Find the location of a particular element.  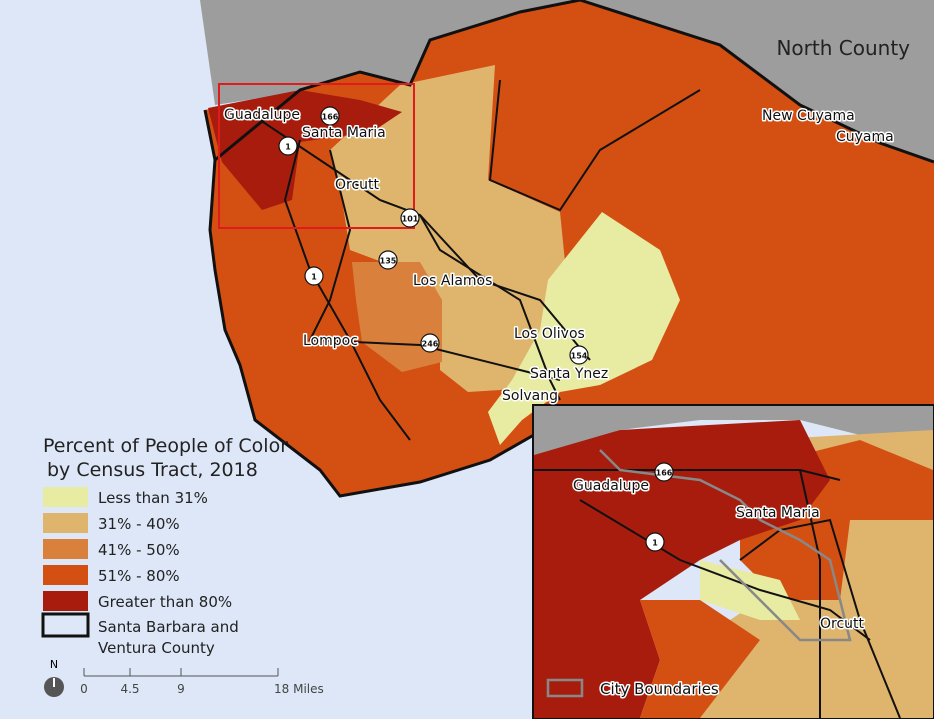

inset-extent is located at coordinates (316, 156).